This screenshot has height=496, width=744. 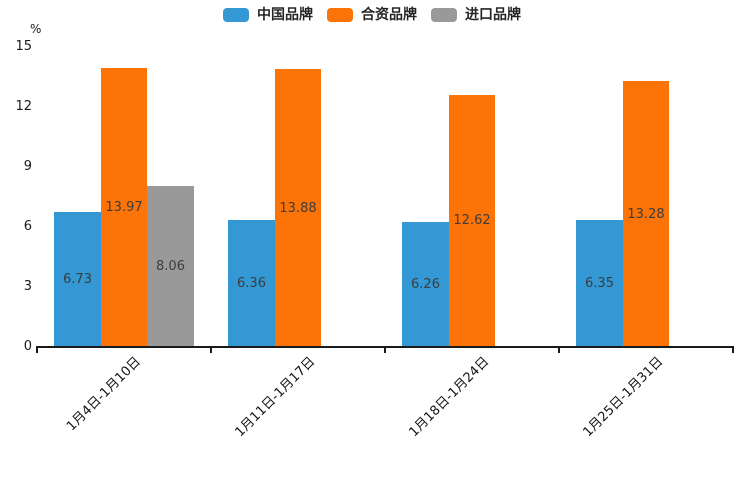 I want to click on bar-china-brand-1: 6.36, so click(x=251, y=283).